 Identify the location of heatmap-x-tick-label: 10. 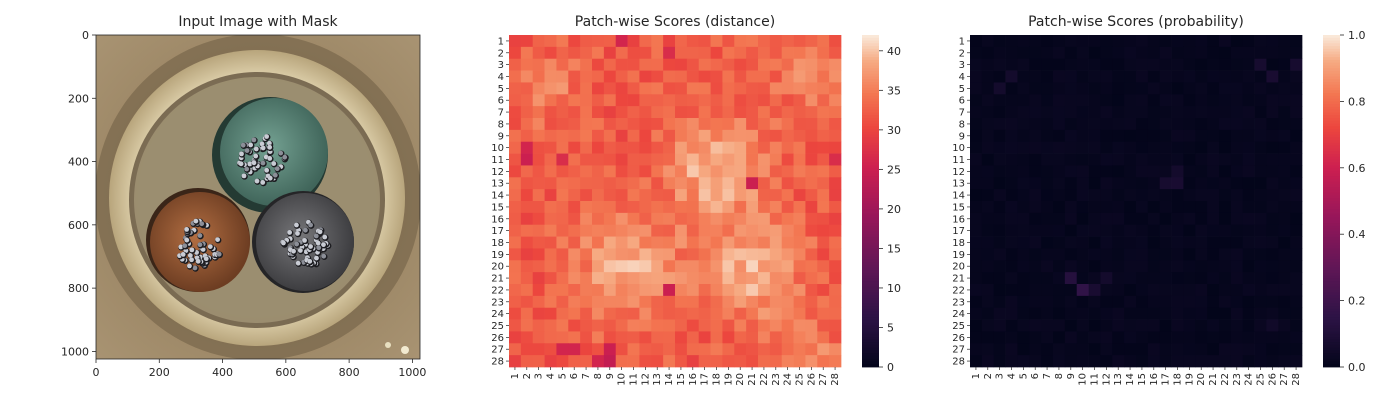
(622, 379).